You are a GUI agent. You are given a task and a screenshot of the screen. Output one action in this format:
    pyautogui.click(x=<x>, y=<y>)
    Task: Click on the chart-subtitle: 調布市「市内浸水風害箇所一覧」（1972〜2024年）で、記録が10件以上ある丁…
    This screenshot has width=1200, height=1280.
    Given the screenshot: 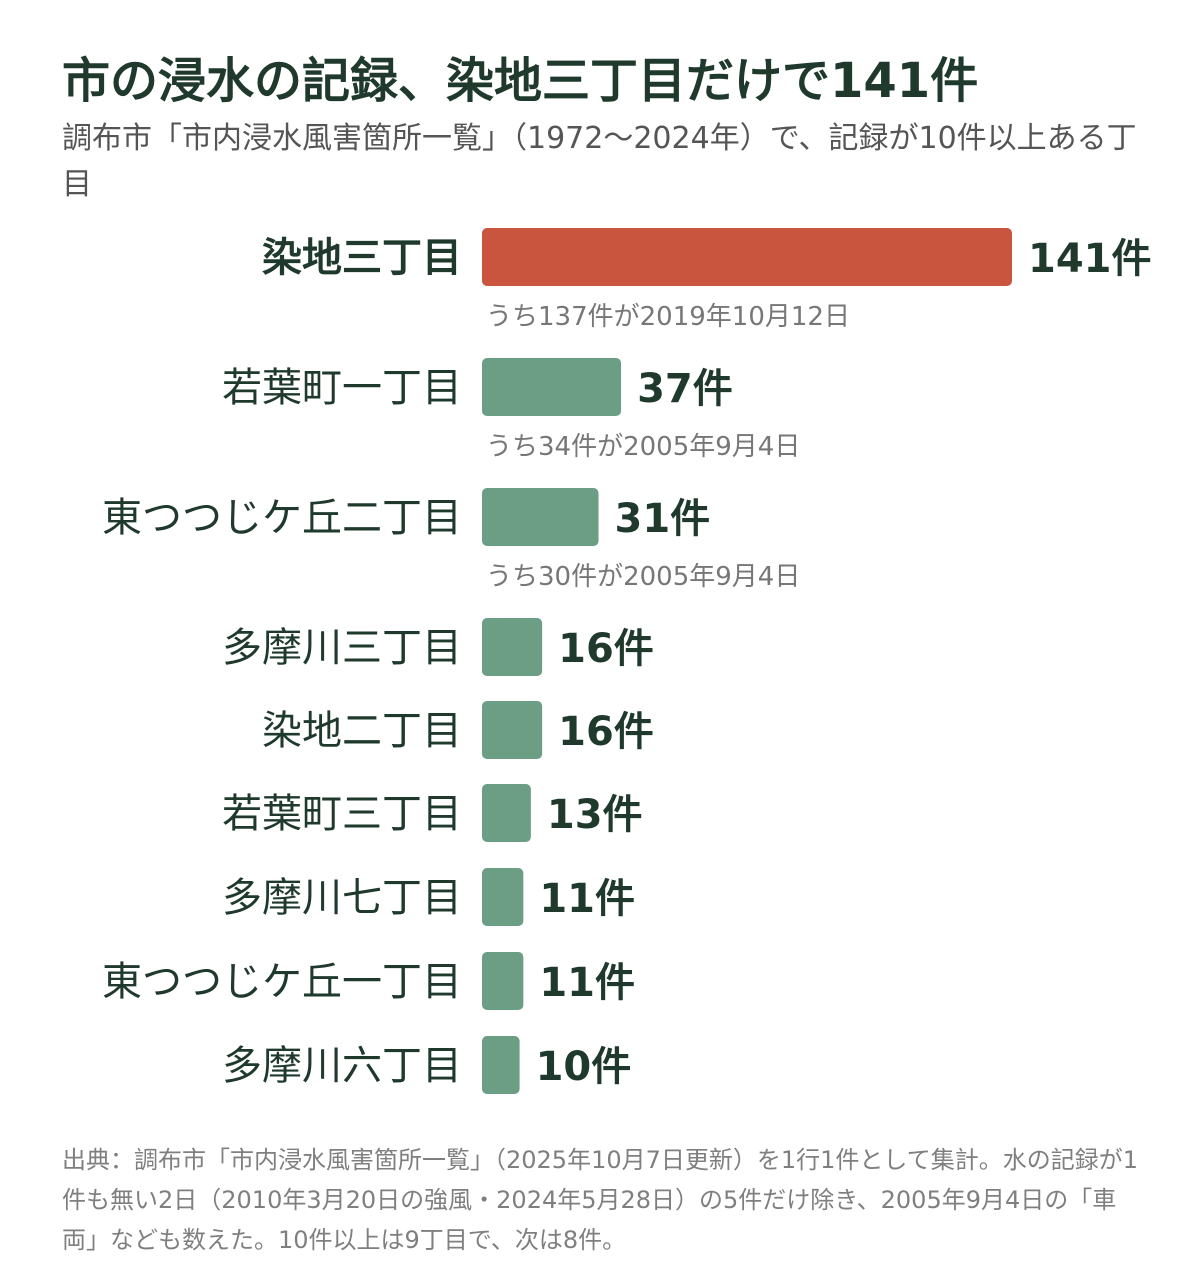 What is the action you would take?
    pyautogui.click(x=599, y=161)
    